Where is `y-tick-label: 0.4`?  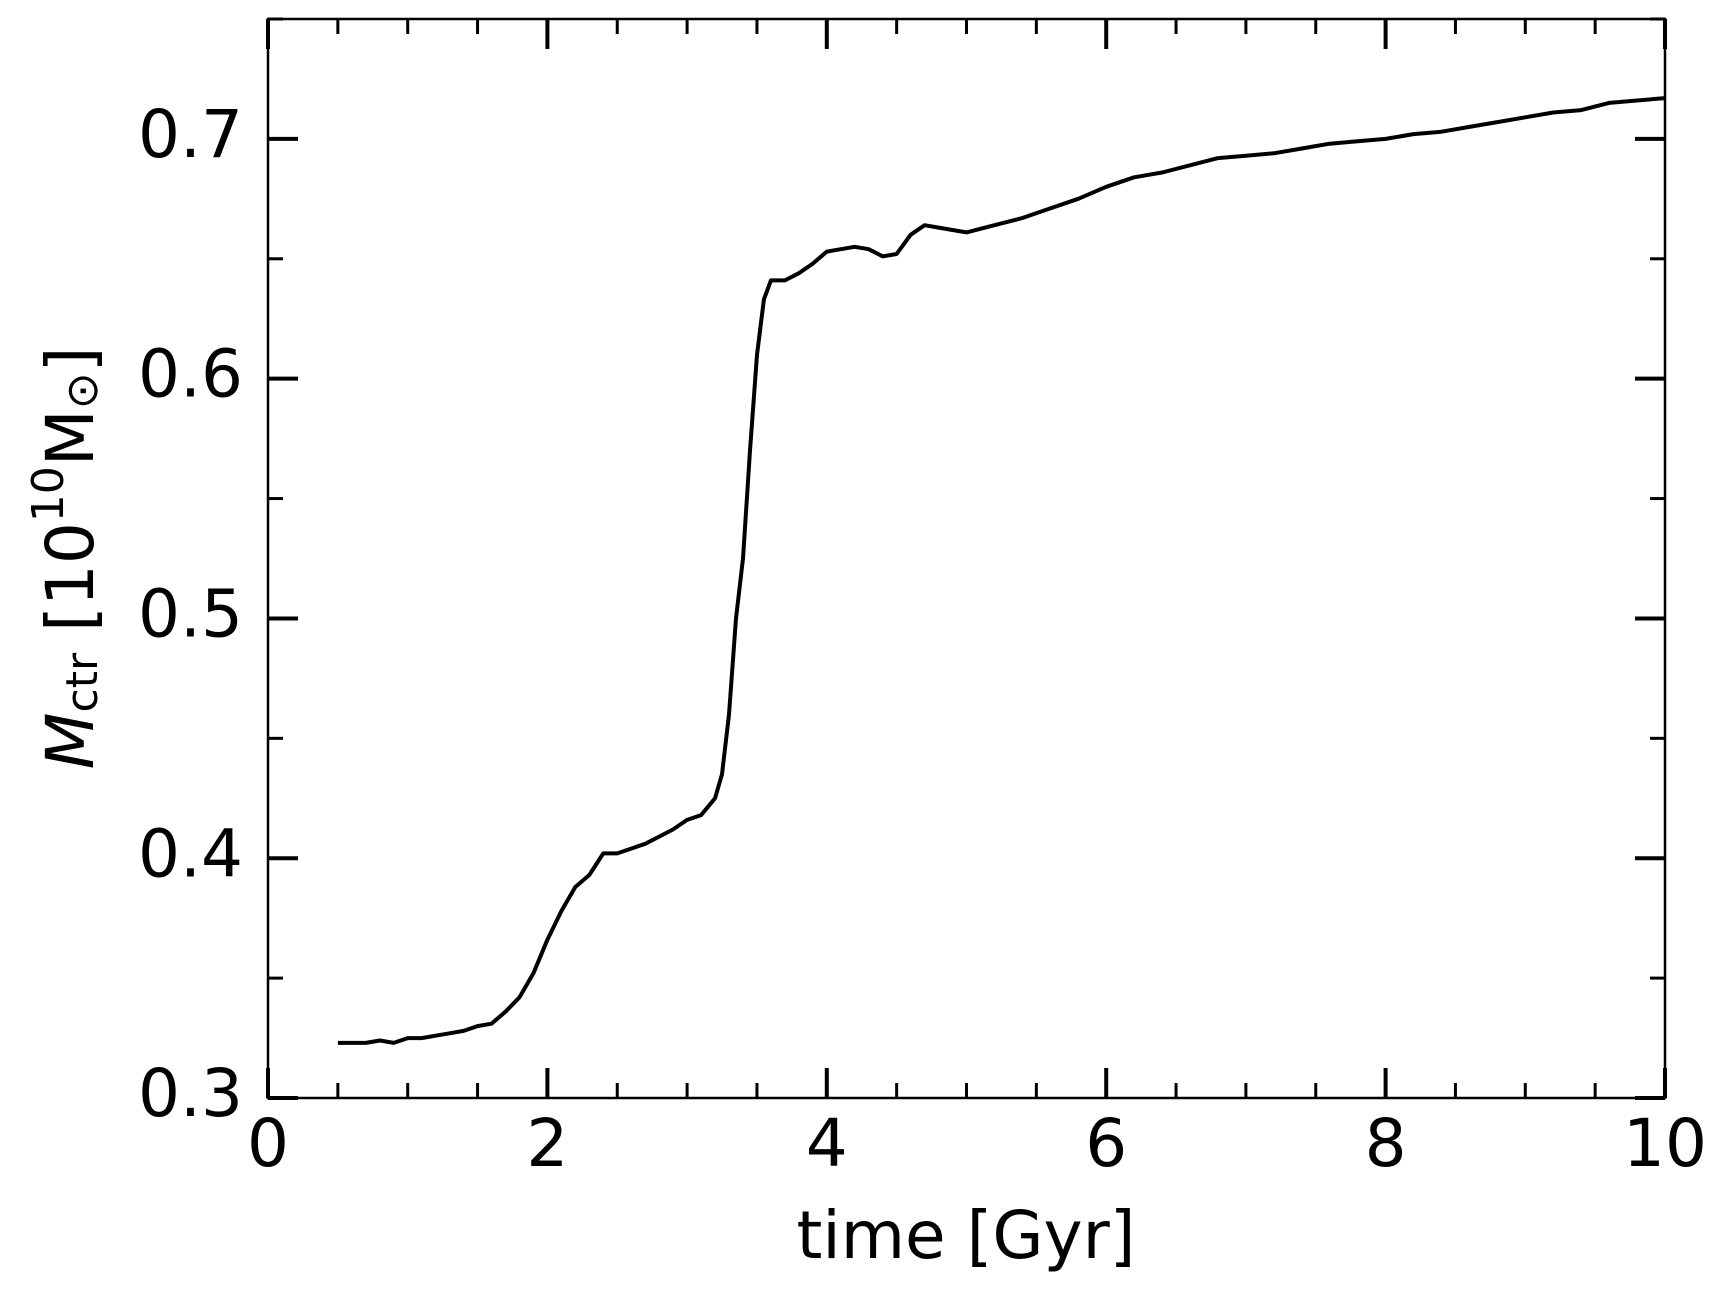
y-tick-label: 0.4 is located at coordinates (190, 853).